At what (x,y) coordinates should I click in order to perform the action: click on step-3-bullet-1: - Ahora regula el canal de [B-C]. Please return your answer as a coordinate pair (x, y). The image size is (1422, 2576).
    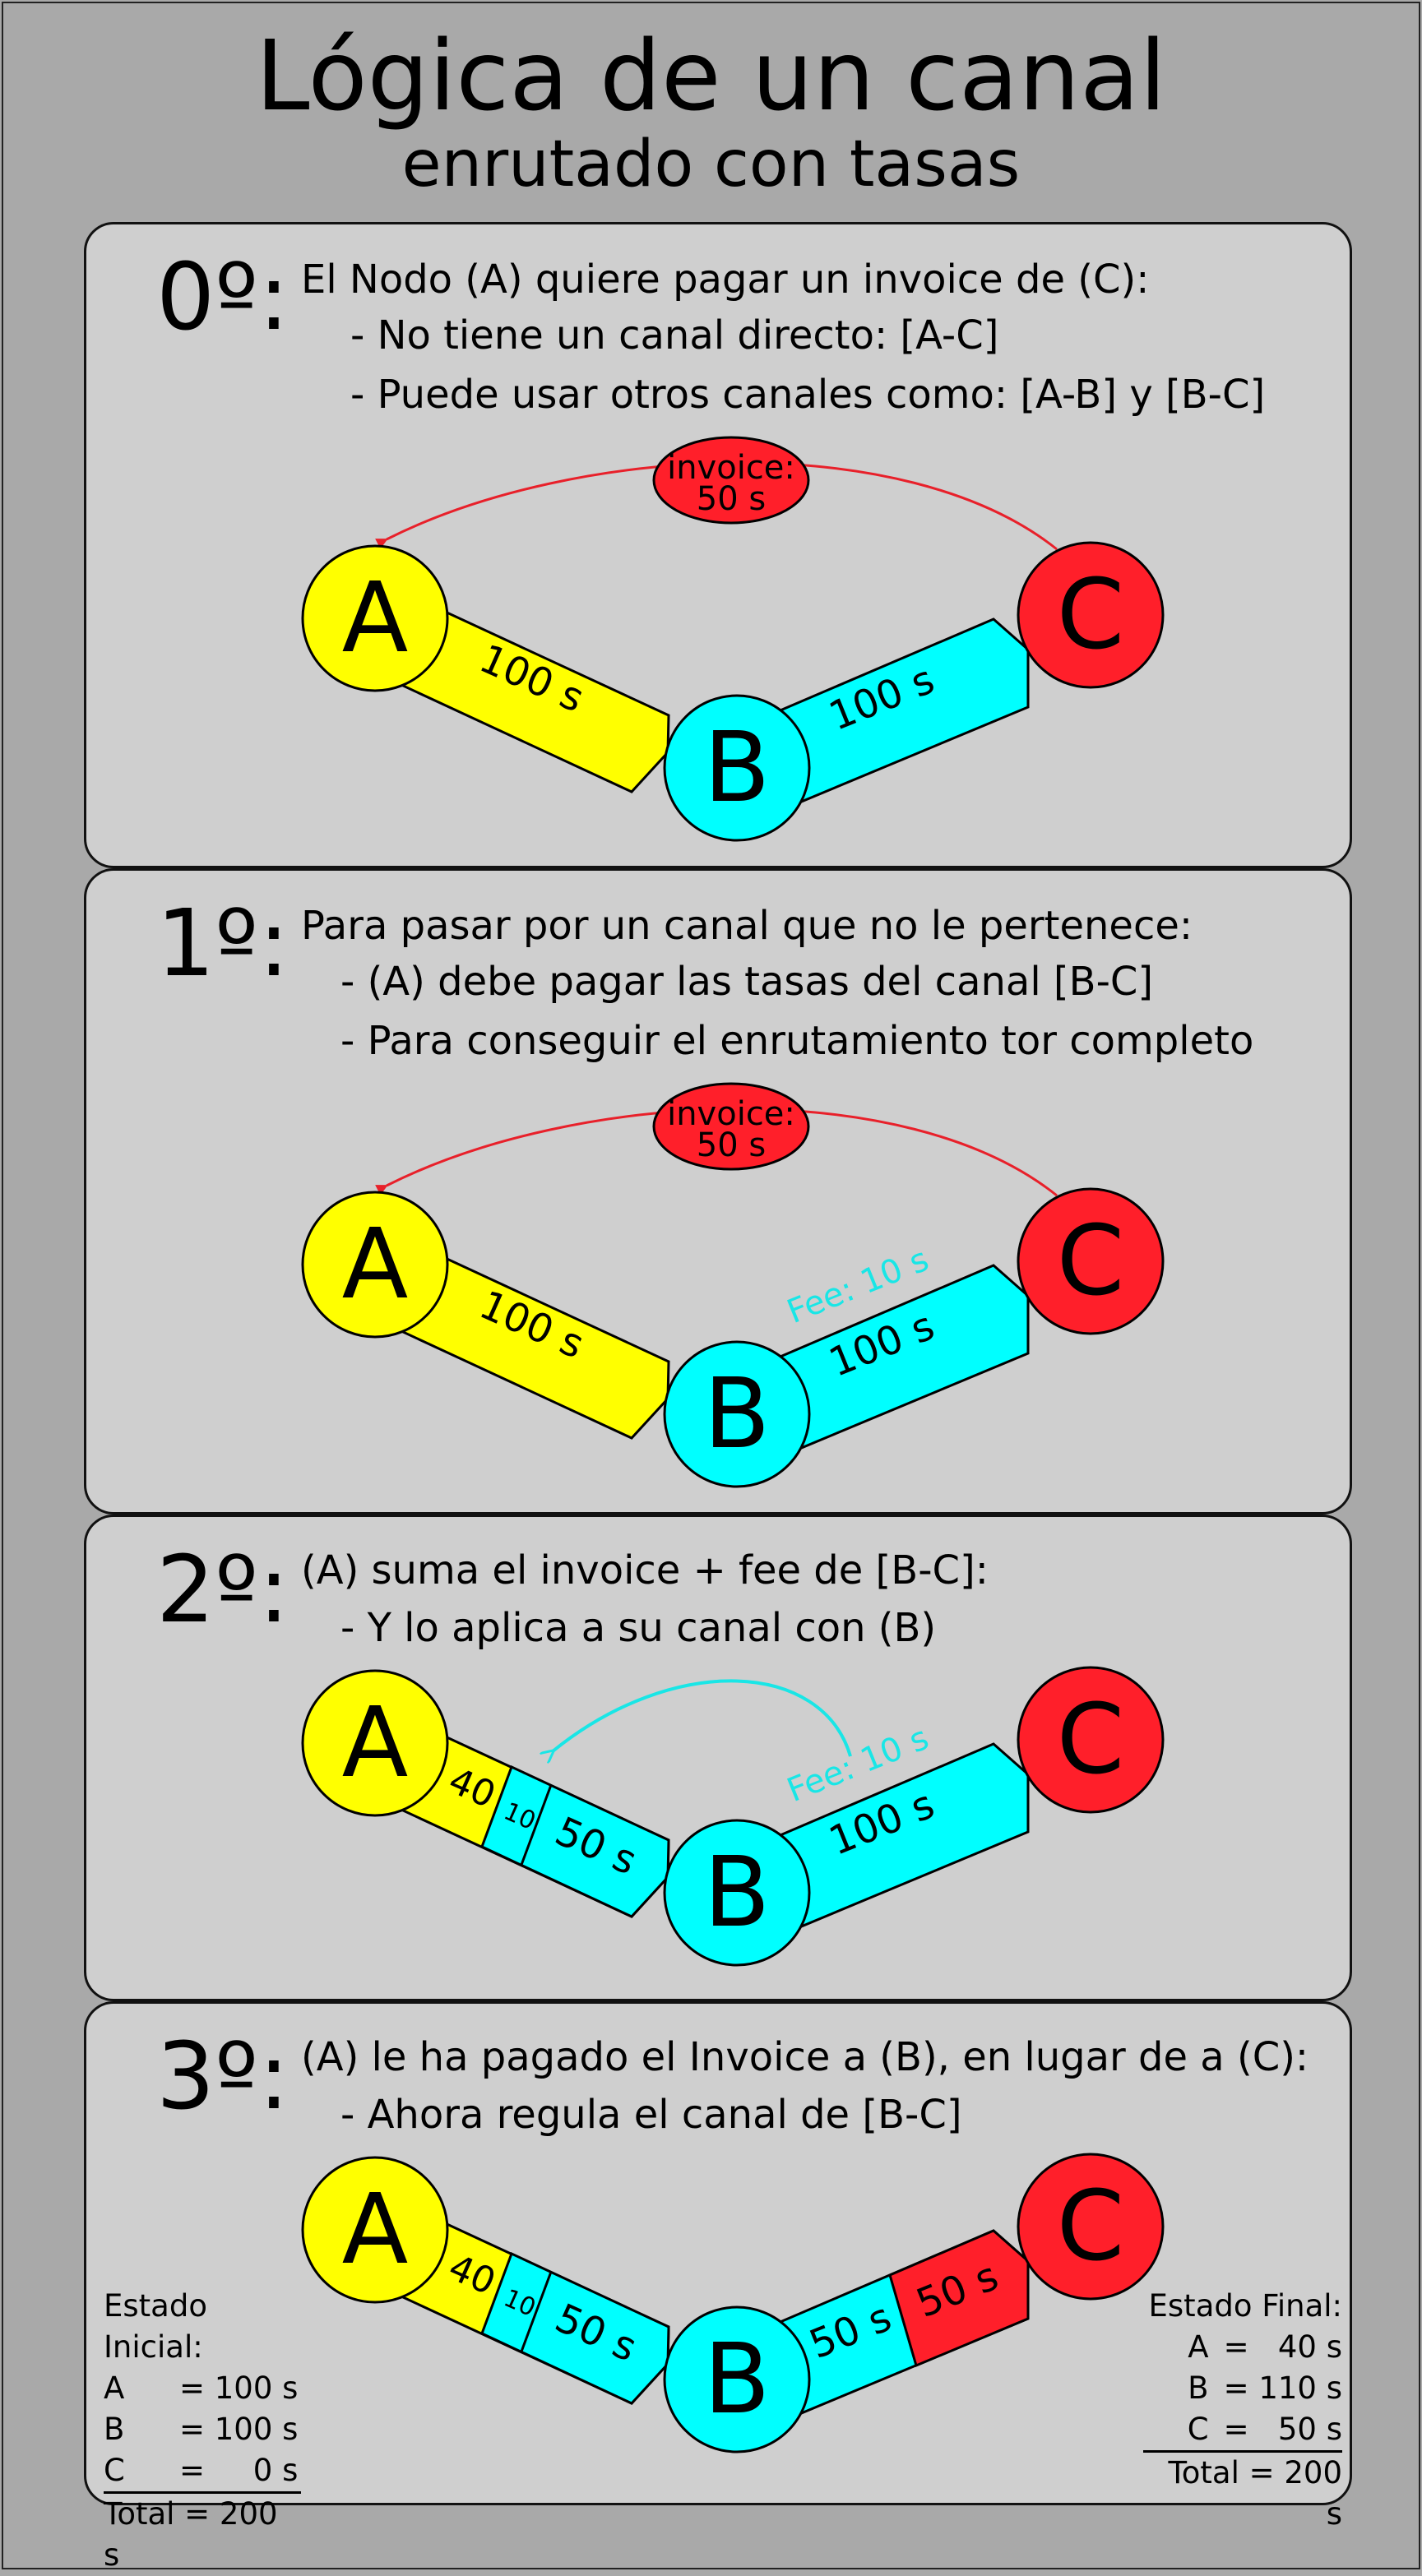
    Looking at the image, I should click on (651, 2115).